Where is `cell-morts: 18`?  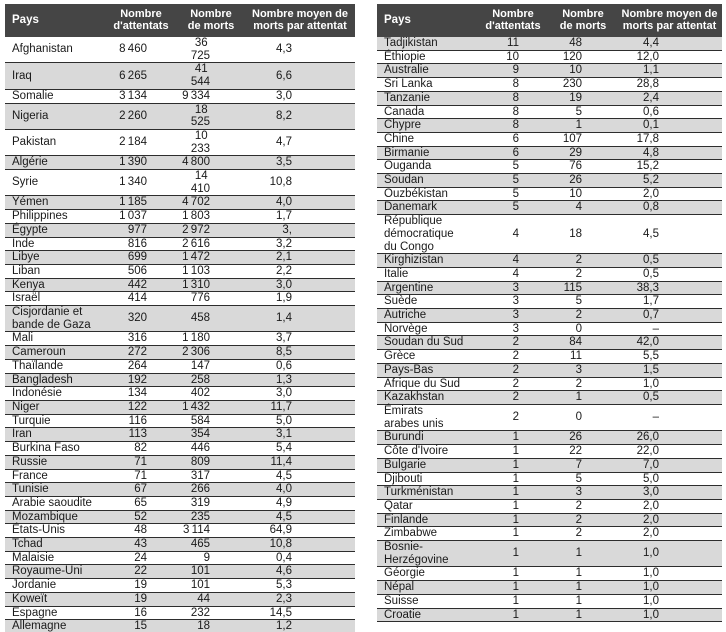 cell-morts: 18 is located at coordinates (211, 625).